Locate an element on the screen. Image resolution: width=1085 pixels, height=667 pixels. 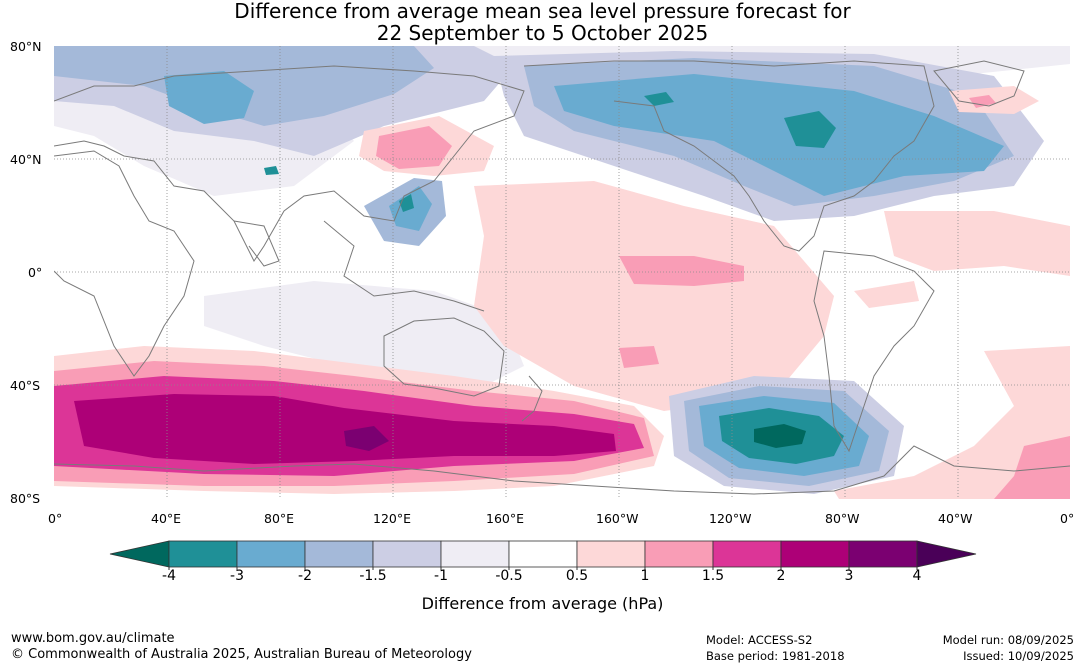
coastline-europe-asia is located at coordinates (289, 163).